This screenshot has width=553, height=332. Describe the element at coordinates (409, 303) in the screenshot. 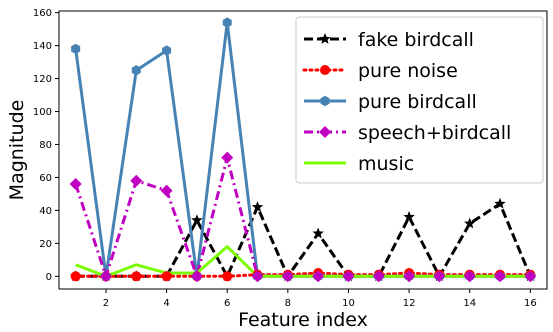

I see `x-tick-label: 12` at that location.